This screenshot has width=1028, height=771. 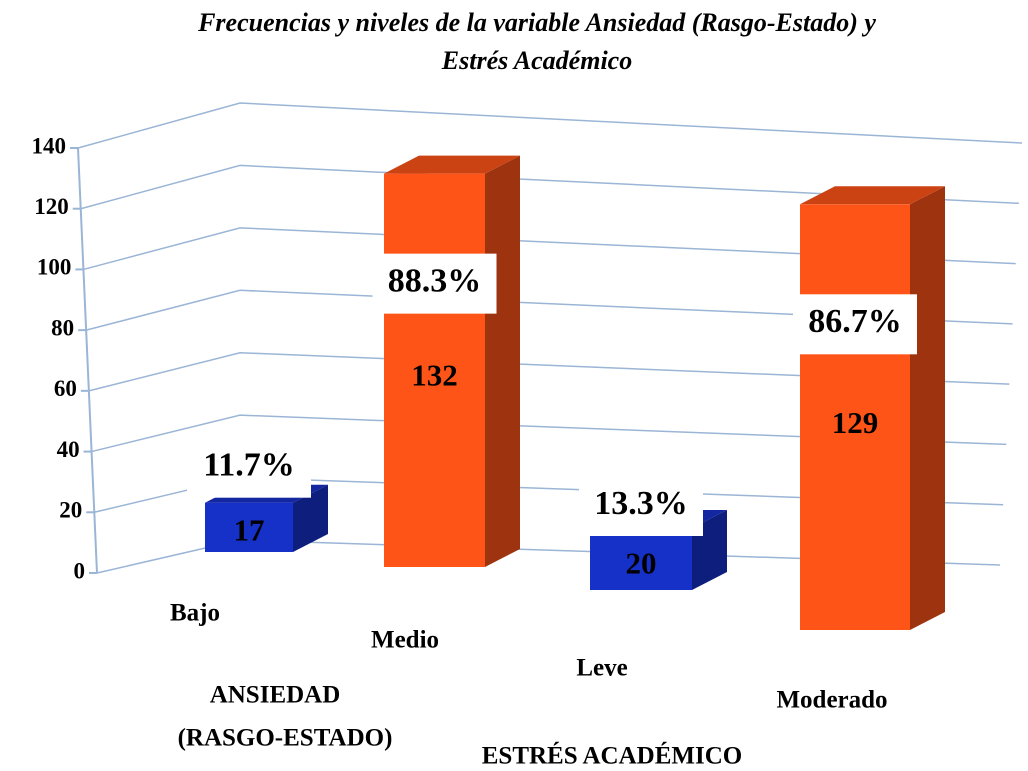 I want to click on x-tick-label: Moderado, so click(x=831, y=700).